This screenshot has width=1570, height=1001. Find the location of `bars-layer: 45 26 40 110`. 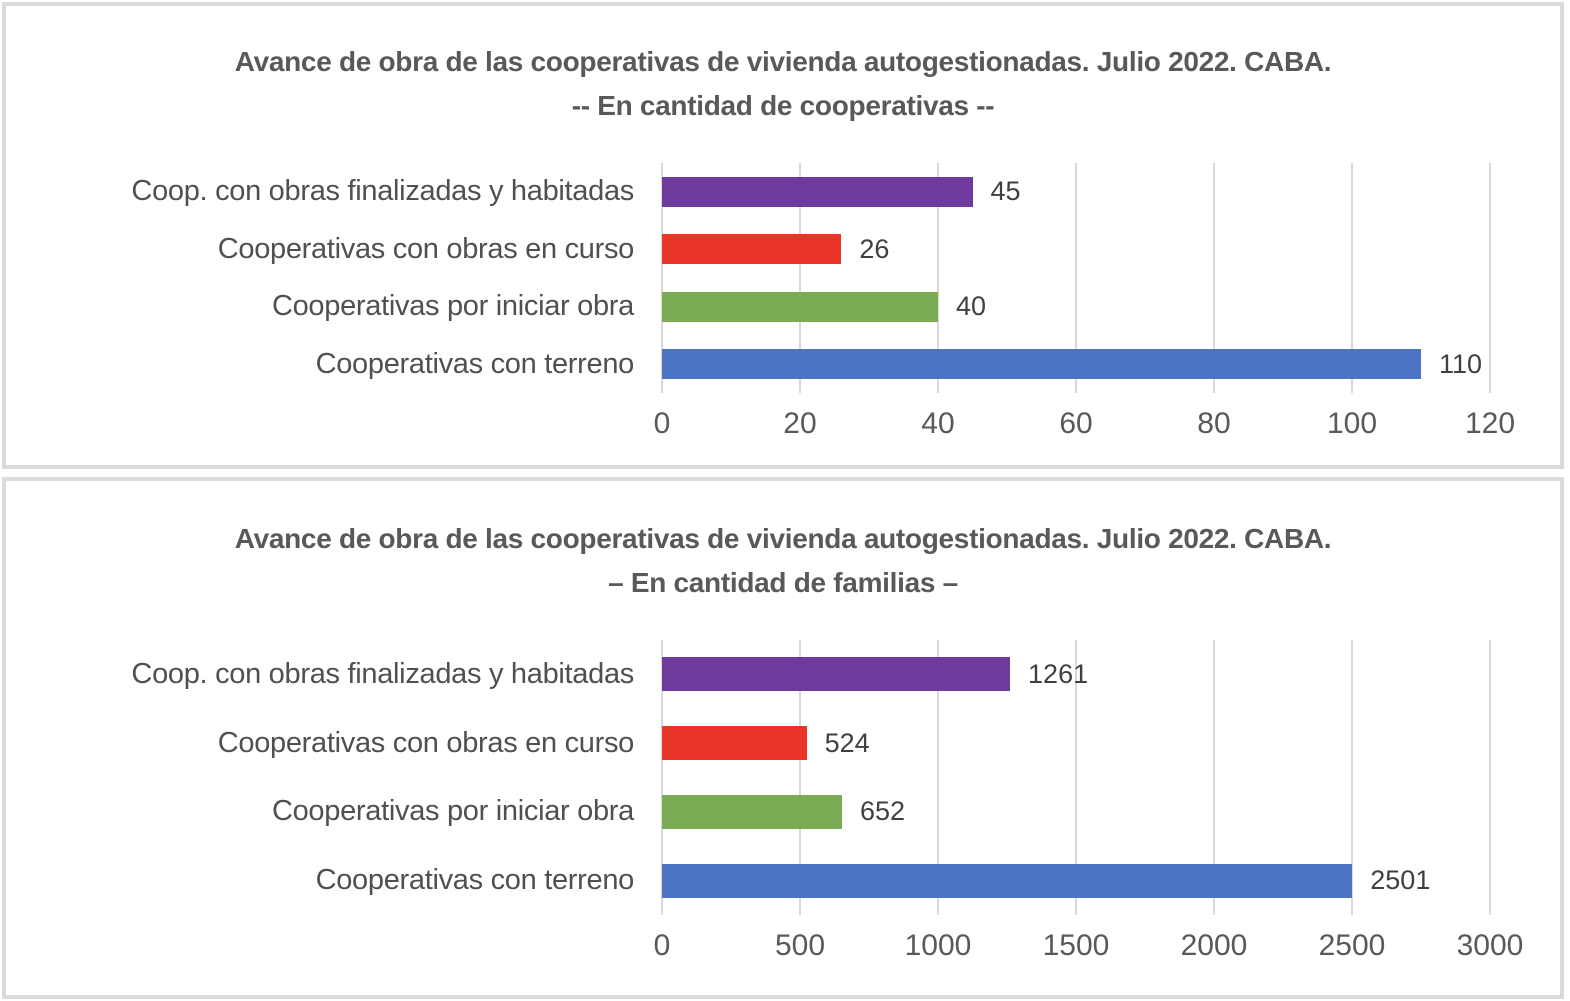

bars-layer: 45 26 40 110 is located at coordinates (1076, 278).